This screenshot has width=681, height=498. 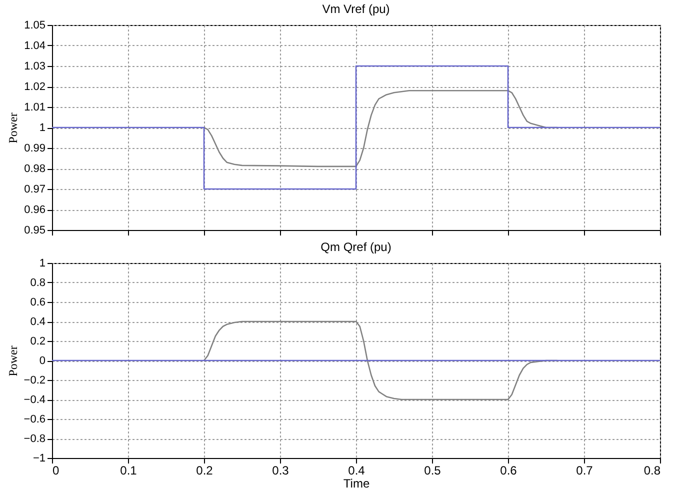 What do you see at coordinates (433, 471) in the screenshot?
I see `x-tick-label: 0.5` at bounding box center [433, 471].